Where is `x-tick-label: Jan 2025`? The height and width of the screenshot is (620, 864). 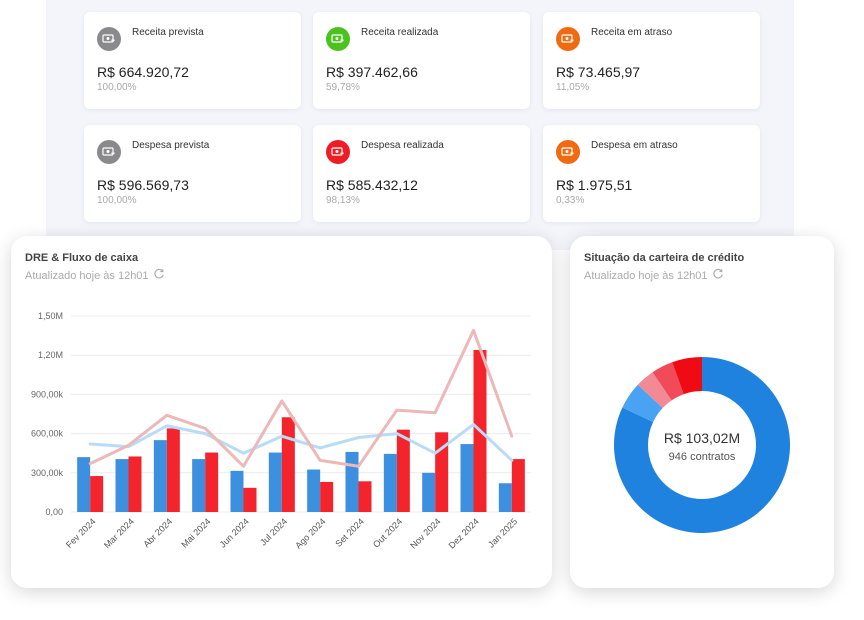
x-tick-label: Jan 2025 is located at coordinates (502, 532).